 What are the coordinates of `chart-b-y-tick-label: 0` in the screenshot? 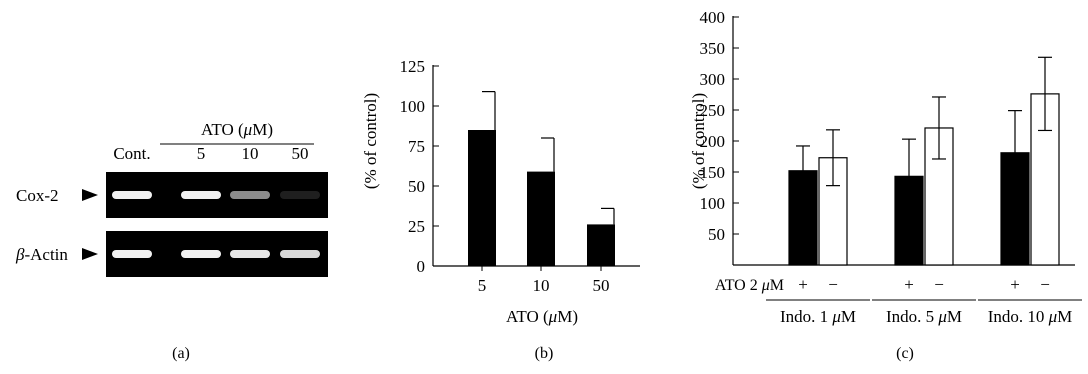 It's located at (421, 266).